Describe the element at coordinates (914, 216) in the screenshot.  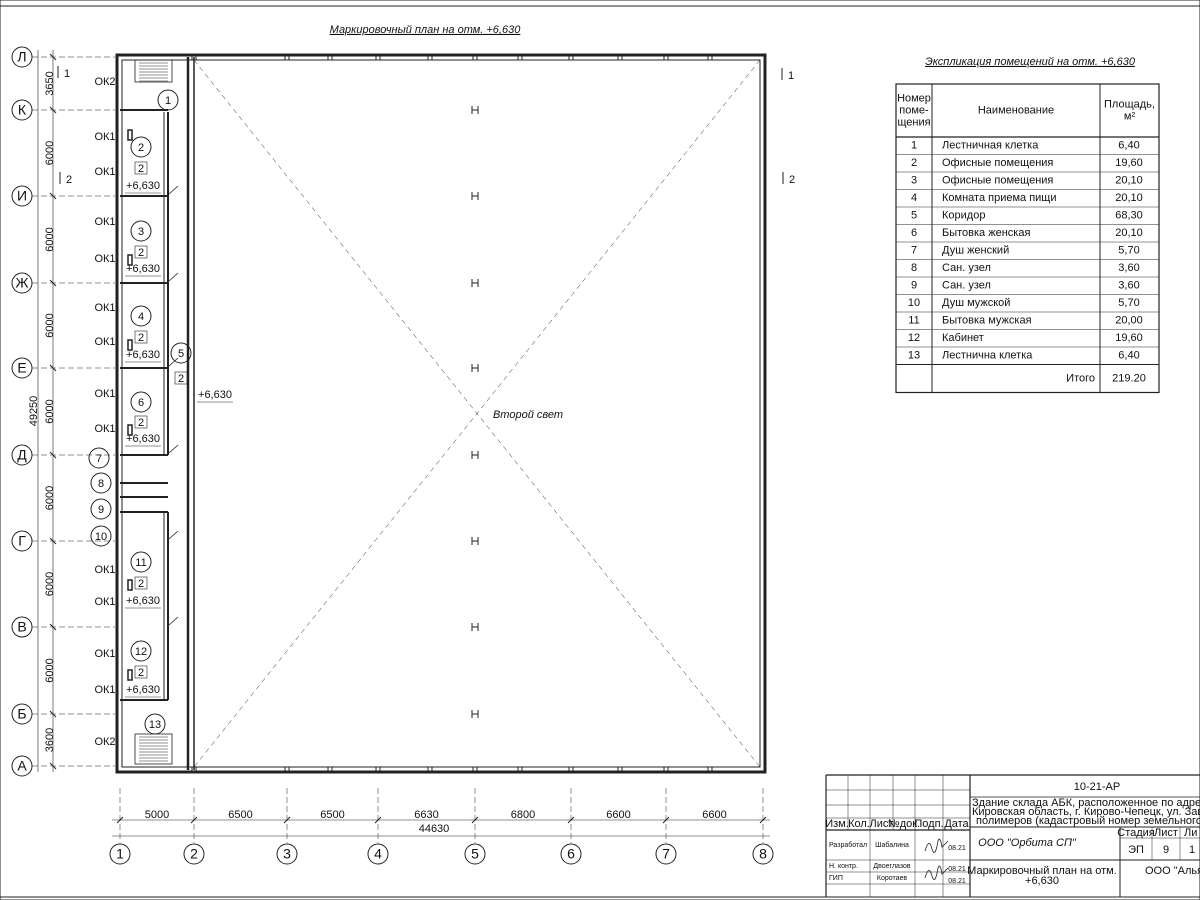
I see `room-no: 5` at that location.